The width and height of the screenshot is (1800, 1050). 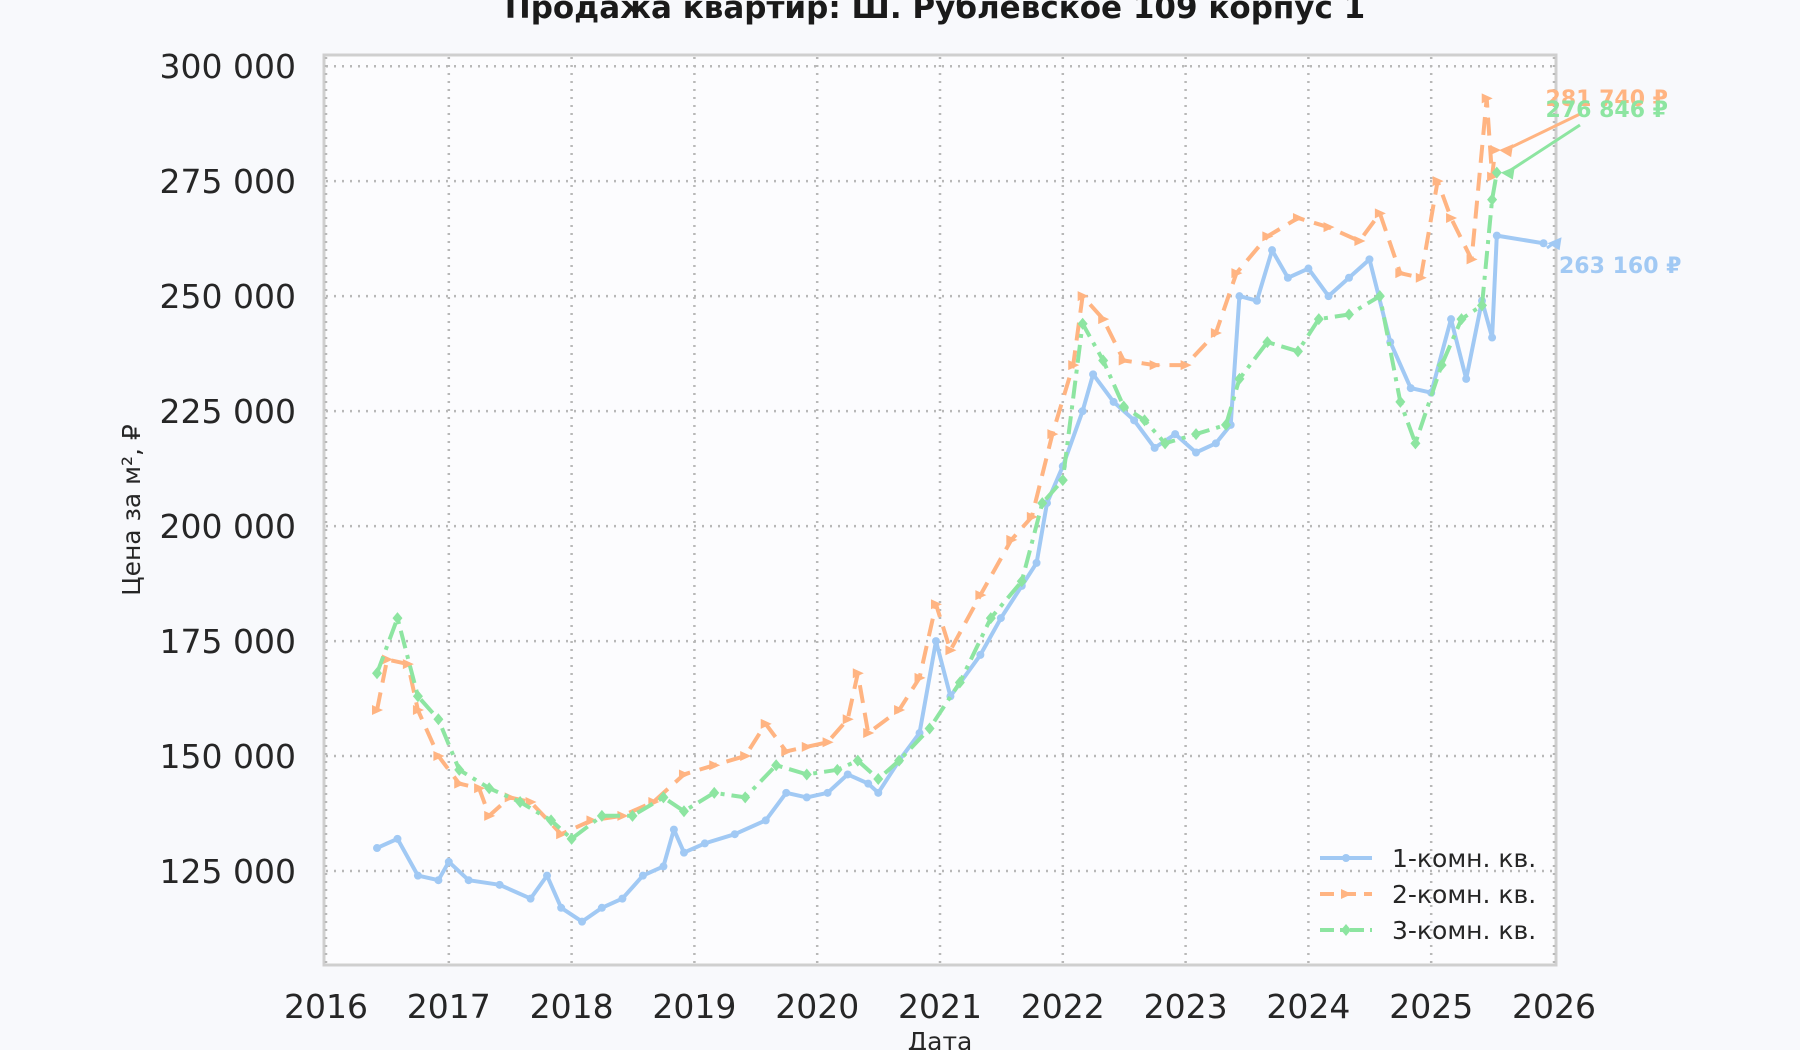 I want to click on x-tick-label: 2018, so click(x=572, y=1006).